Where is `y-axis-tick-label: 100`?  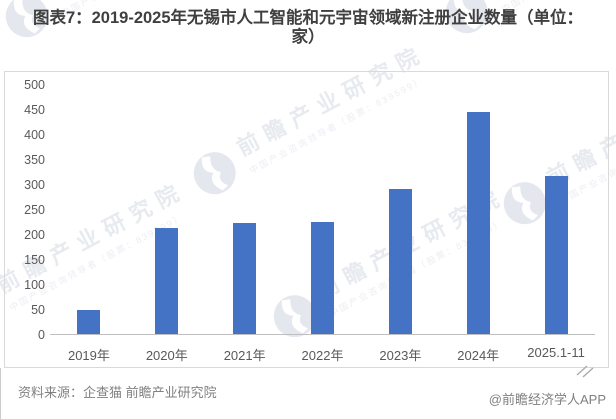
y-axis-tick-label: 100 is located at coordinates (34, 285).